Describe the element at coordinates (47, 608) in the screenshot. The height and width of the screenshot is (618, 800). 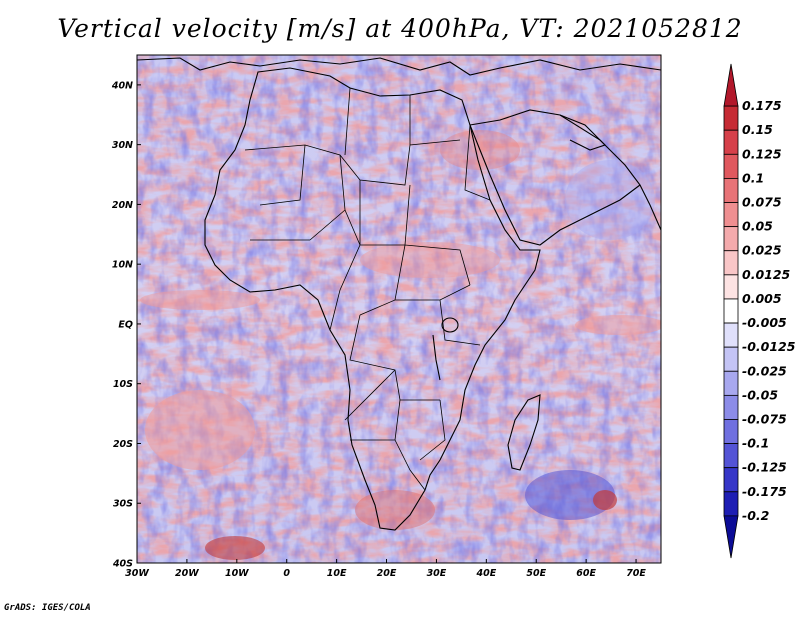
I see `footer-credit: GrADS: IGES/COLA` at that location.